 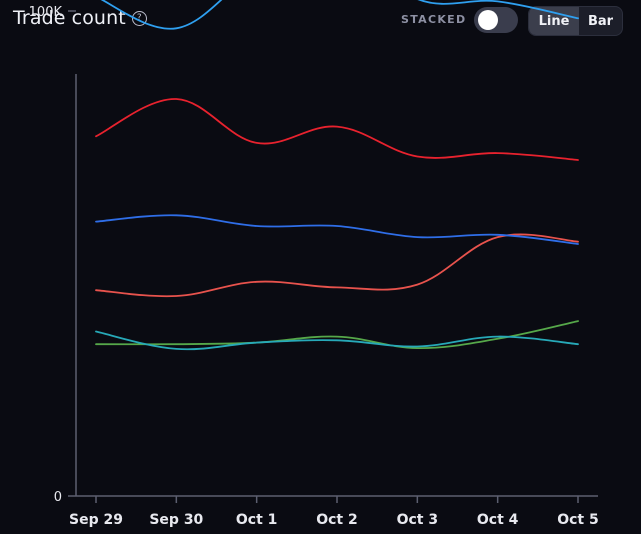 What do you see at coordinates (58, 497) in the screenshot?
I see `y-tick-label: 0` at bounding box center [58, 497].